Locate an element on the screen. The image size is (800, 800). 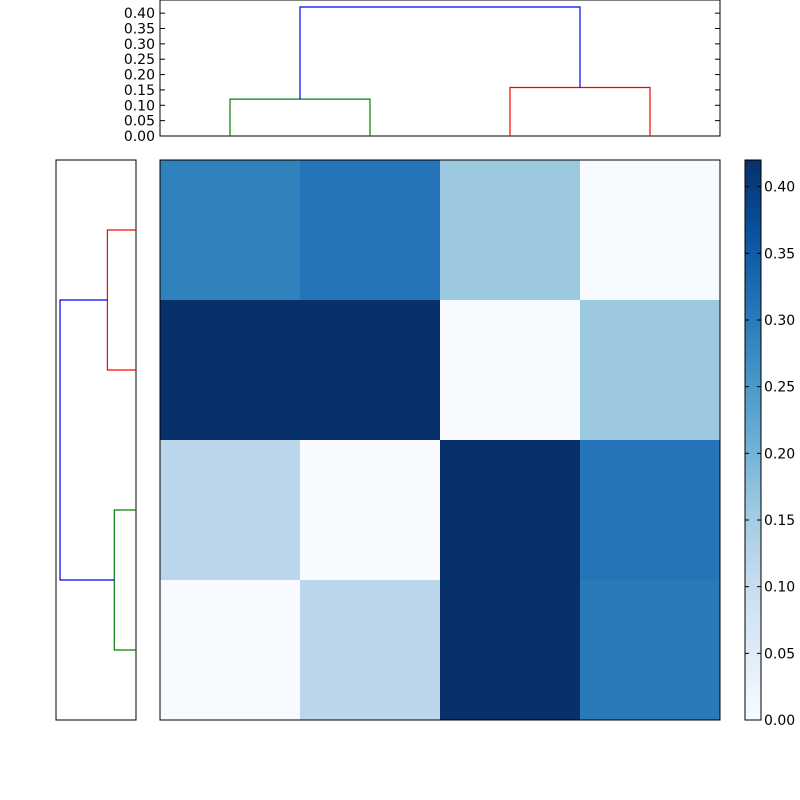
colorbar-tick-label: 0.05 is located at coordinates (779, 654).